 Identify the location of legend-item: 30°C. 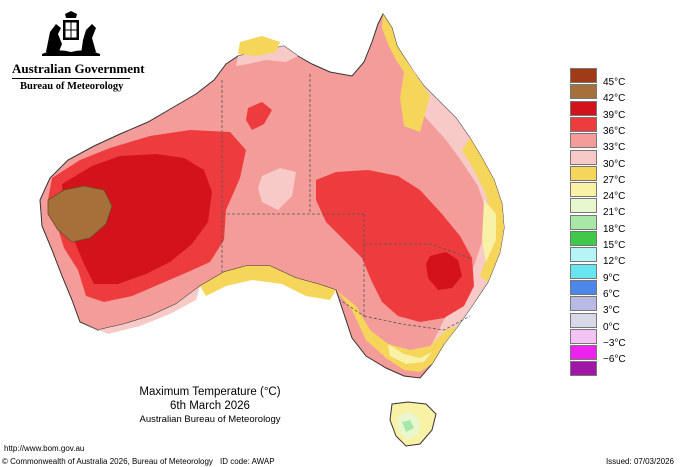
(610, 159).